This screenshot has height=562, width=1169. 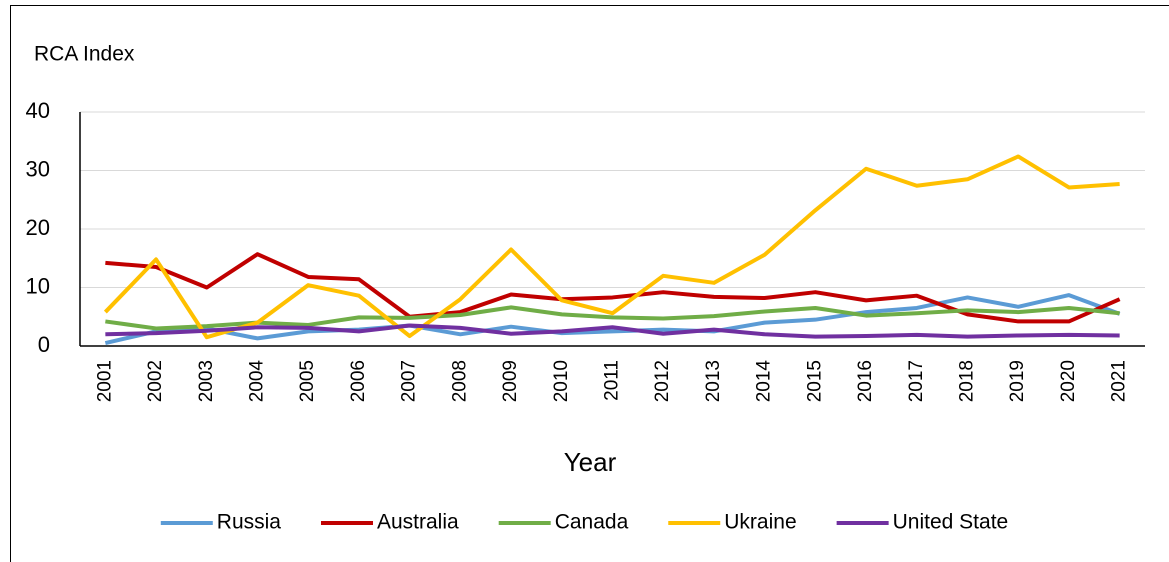 What do you see at coordinates (307, 381) in the screenshot?
I see `x-tick-label: 2005` at bounding box center [307, 381].